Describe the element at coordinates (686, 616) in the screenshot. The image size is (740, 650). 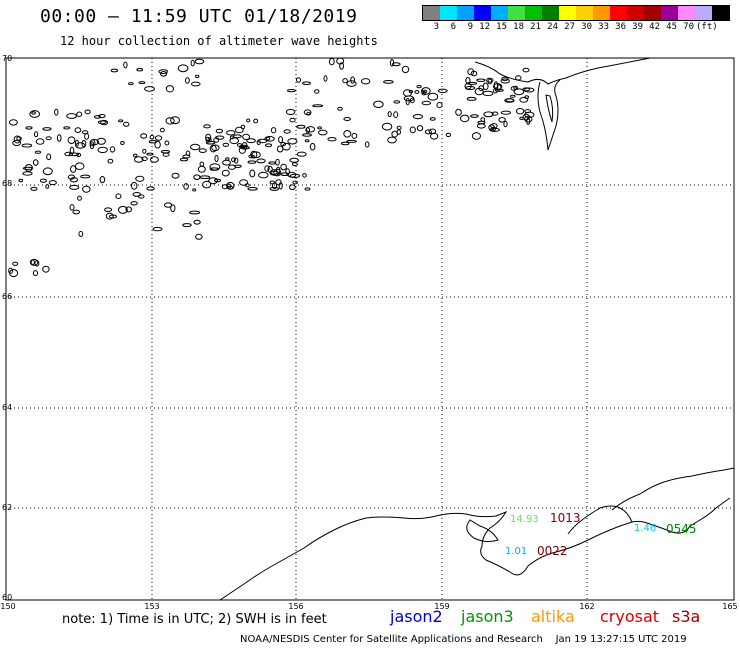
I see `satellite-s3a: s3a` at that location.